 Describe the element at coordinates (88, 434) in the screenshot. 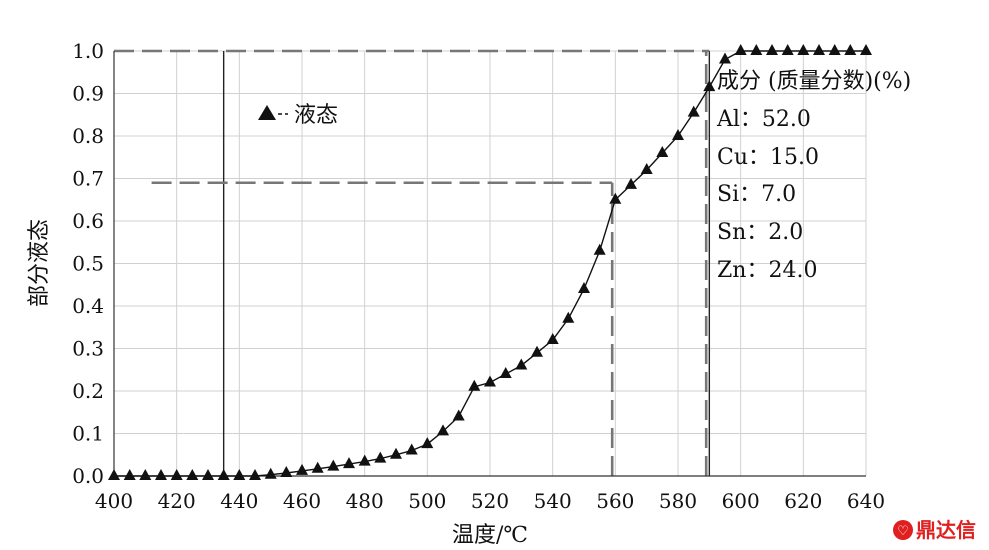

I see `y-tick-label: 0.1` at that location.